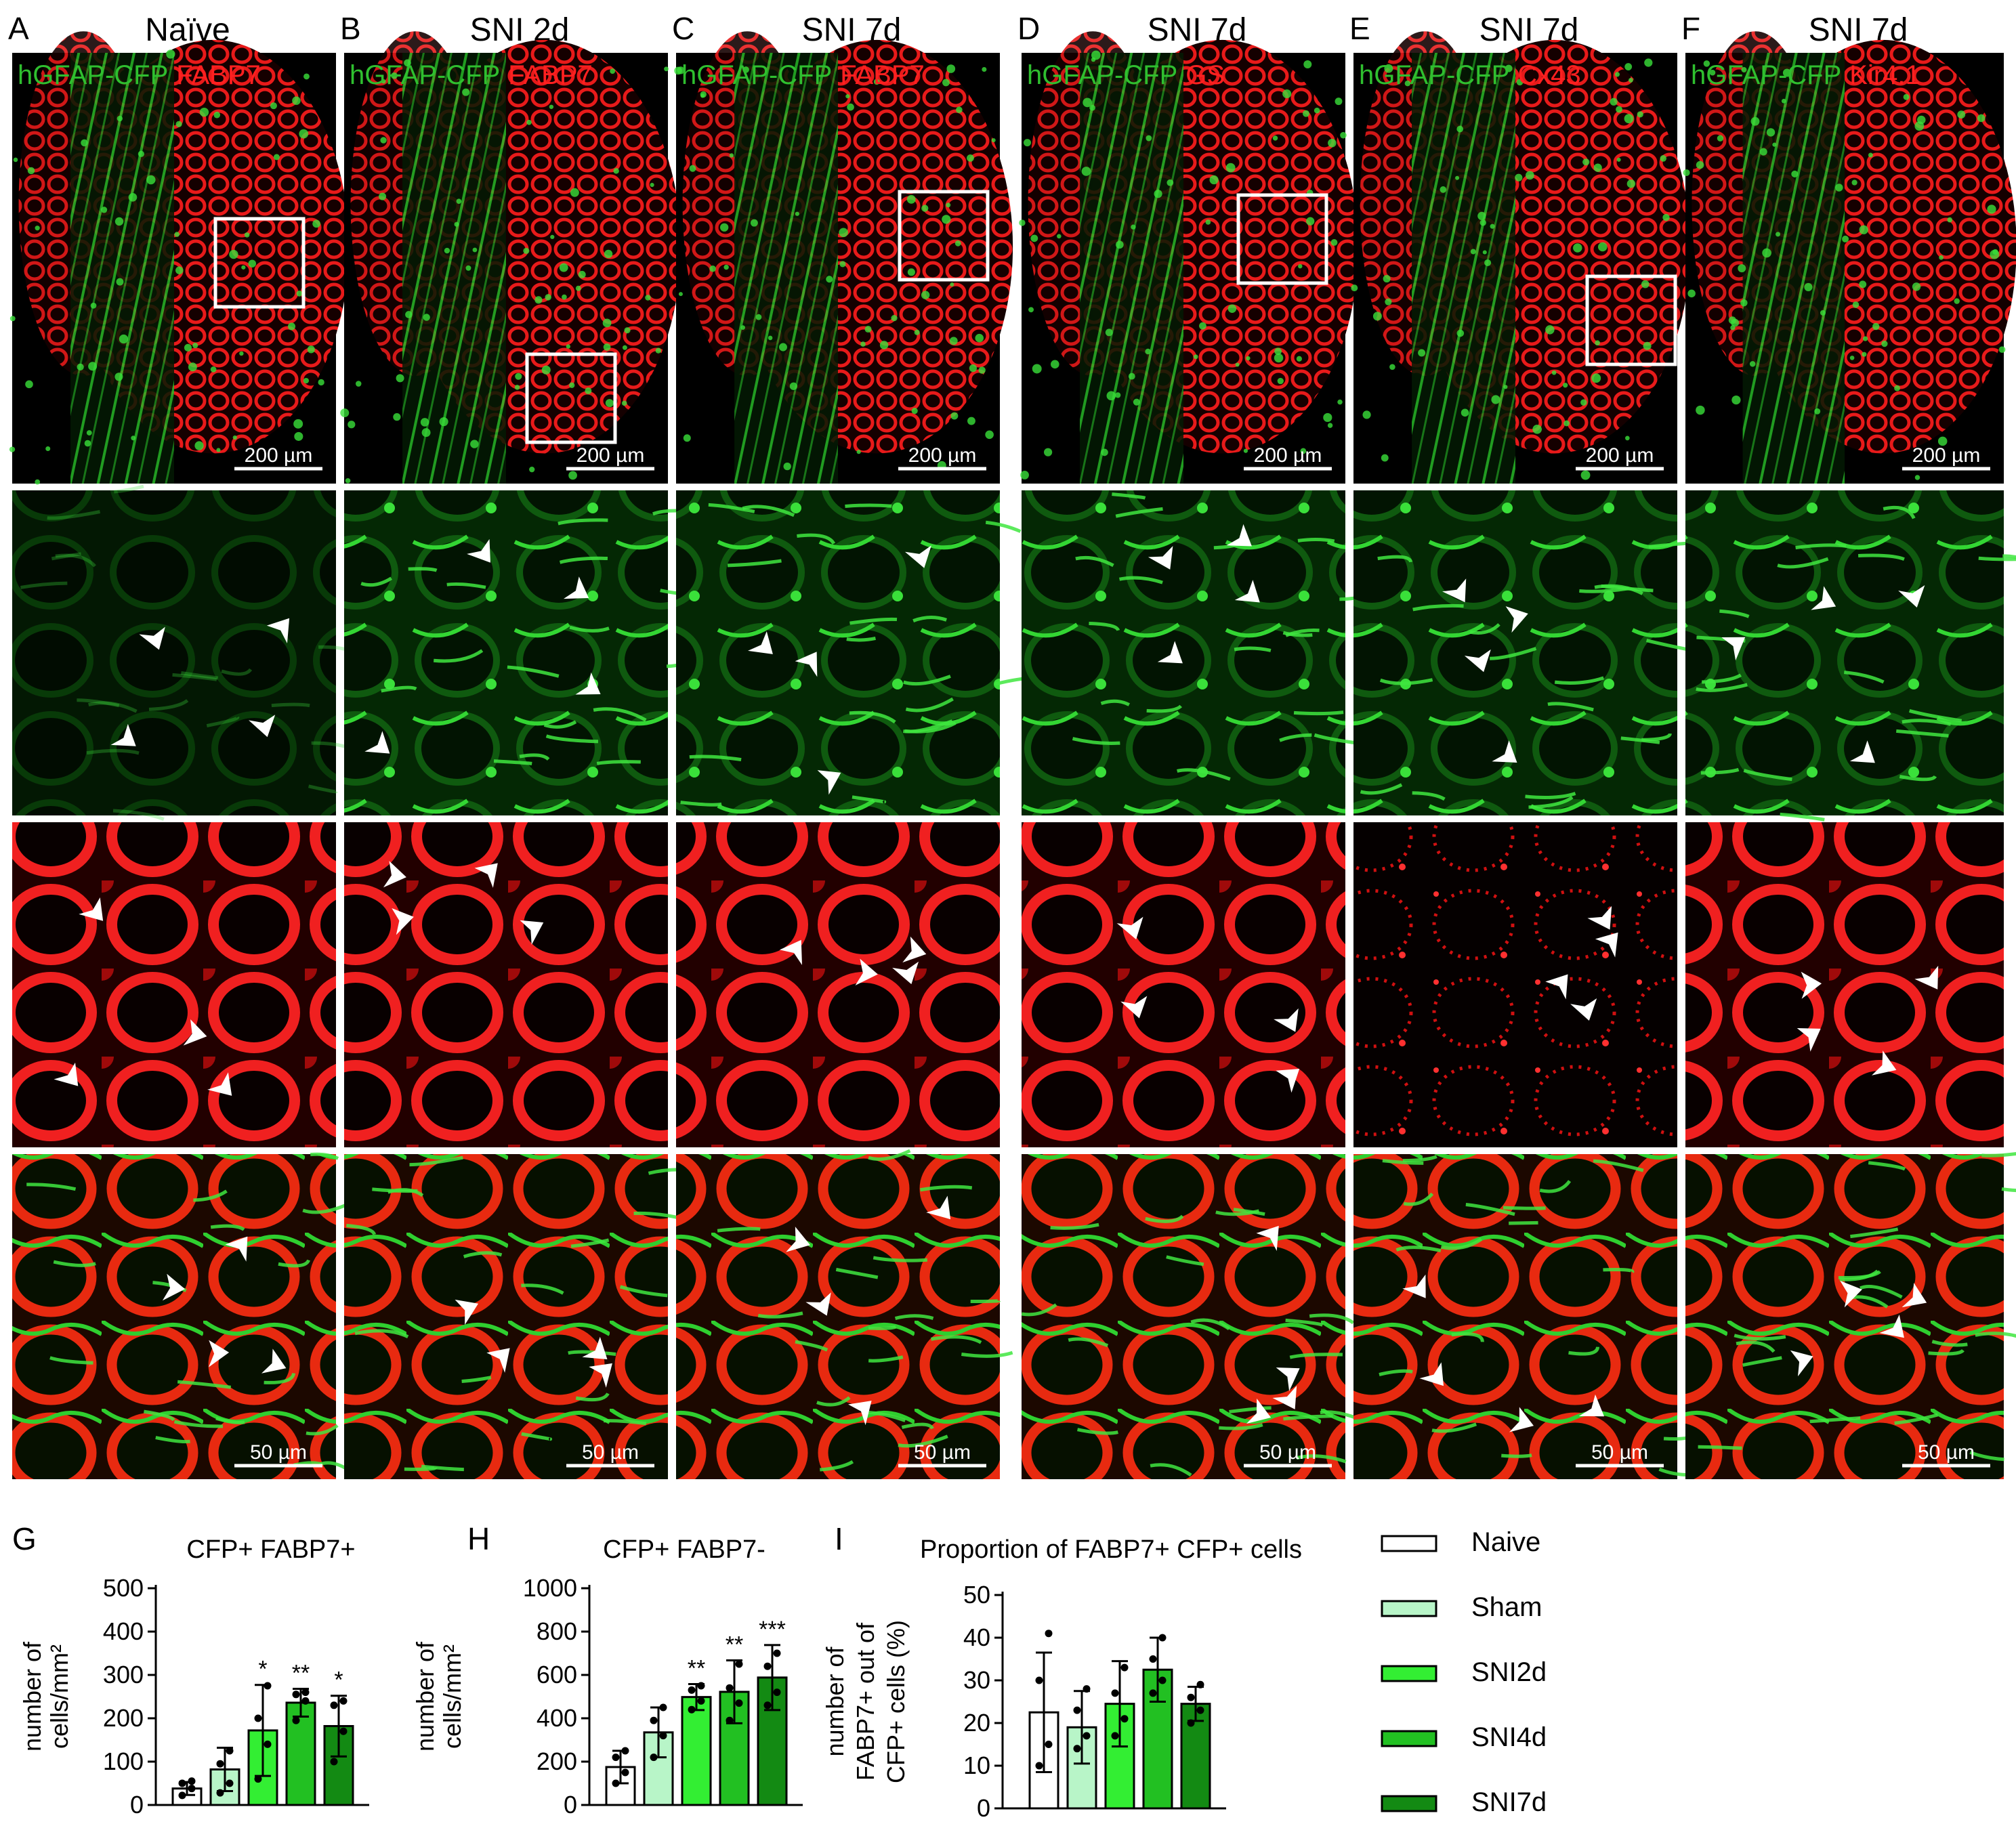  I want to click on nerve-fibers, so click(1463, 268).